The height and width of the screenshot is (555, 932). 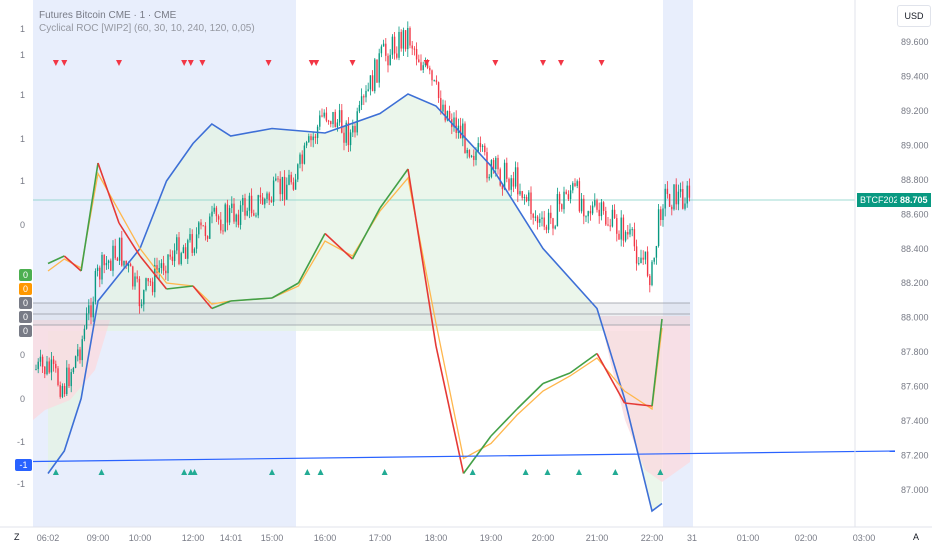 What do you see at coordinates (916, 537) in the screenshot?
I see `auto-scale-button: A` at bounding box center [916, 537].